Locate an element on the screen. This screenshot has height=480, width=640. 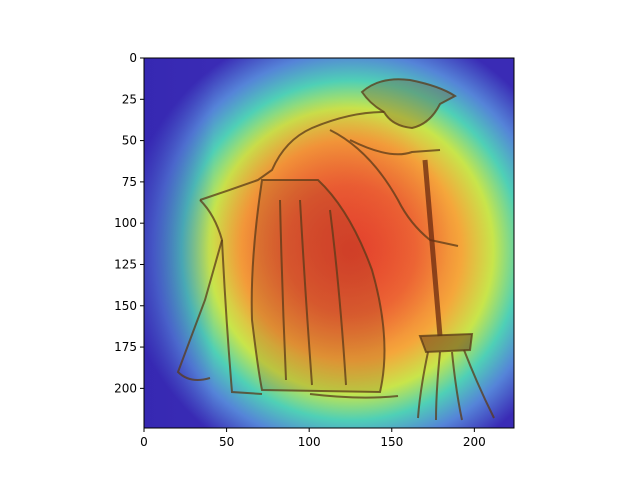
y-tick-label: 100 is located at coordinates (125, 223).